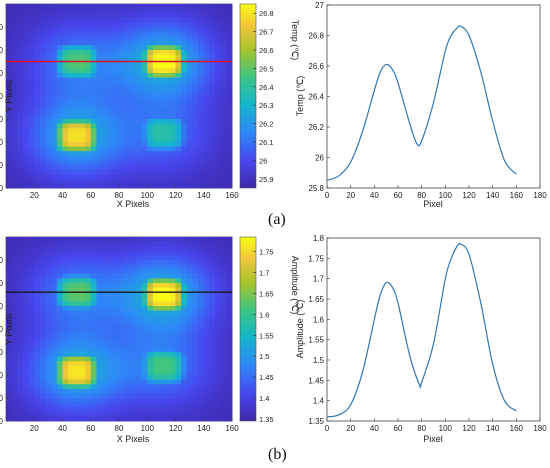  Describe the element at coordinates (421, 103) in the screenshot. I see `line-chart-a-series` at that location.